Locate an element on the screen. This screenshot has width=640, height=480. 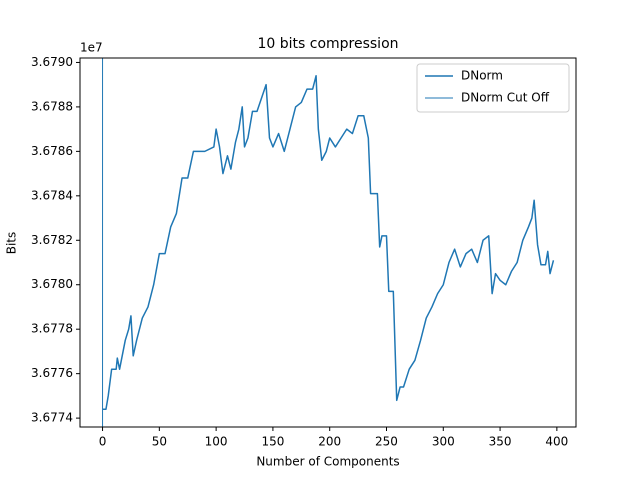
x-tick-label: 250 is located at coordinates (386, 442).